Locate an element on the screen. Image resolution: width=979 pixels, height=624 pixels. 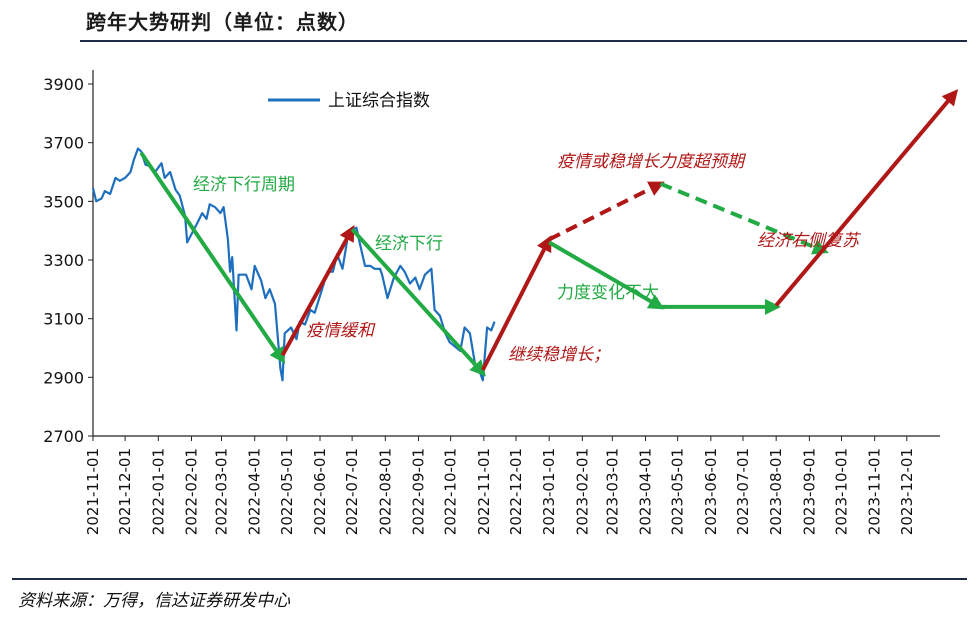
y-tick-label: 3300 is located at coordinates (63, 260).